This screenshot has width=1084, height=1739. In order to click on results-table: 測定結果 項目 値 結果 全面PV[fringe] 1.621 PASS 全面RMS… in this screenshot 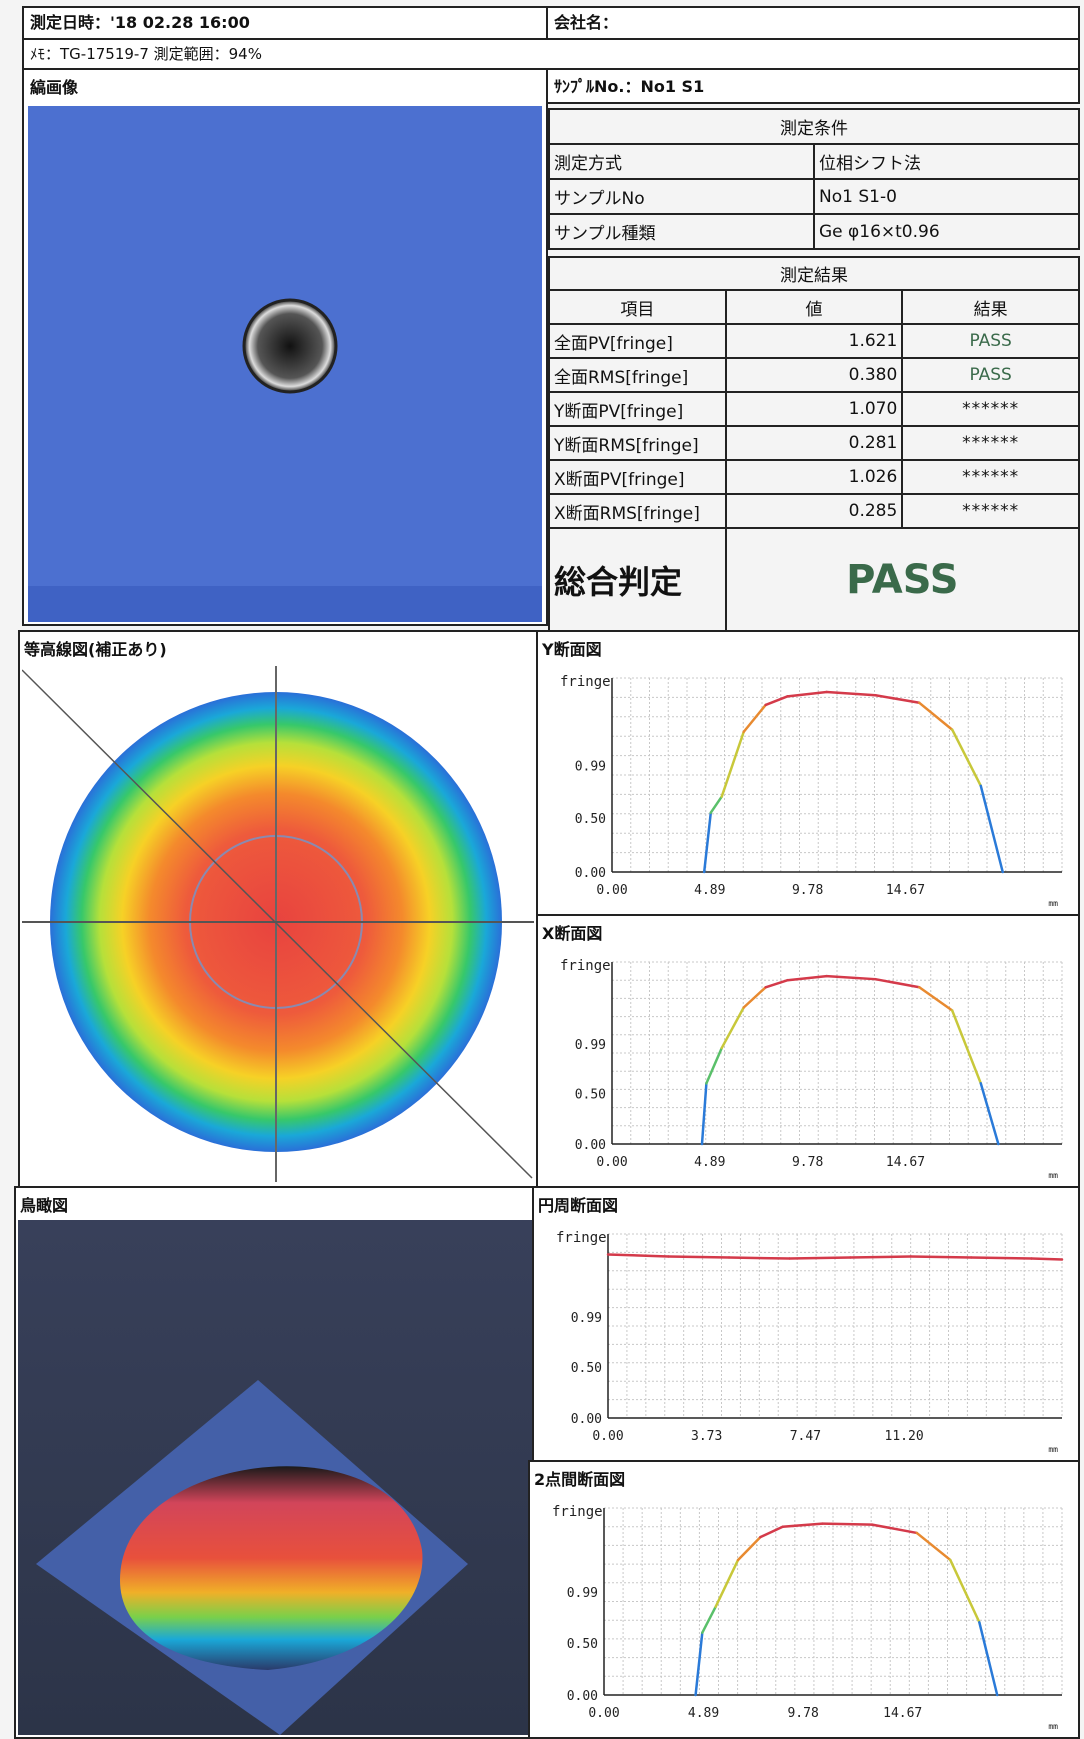, I will do `click(814, 444)`.